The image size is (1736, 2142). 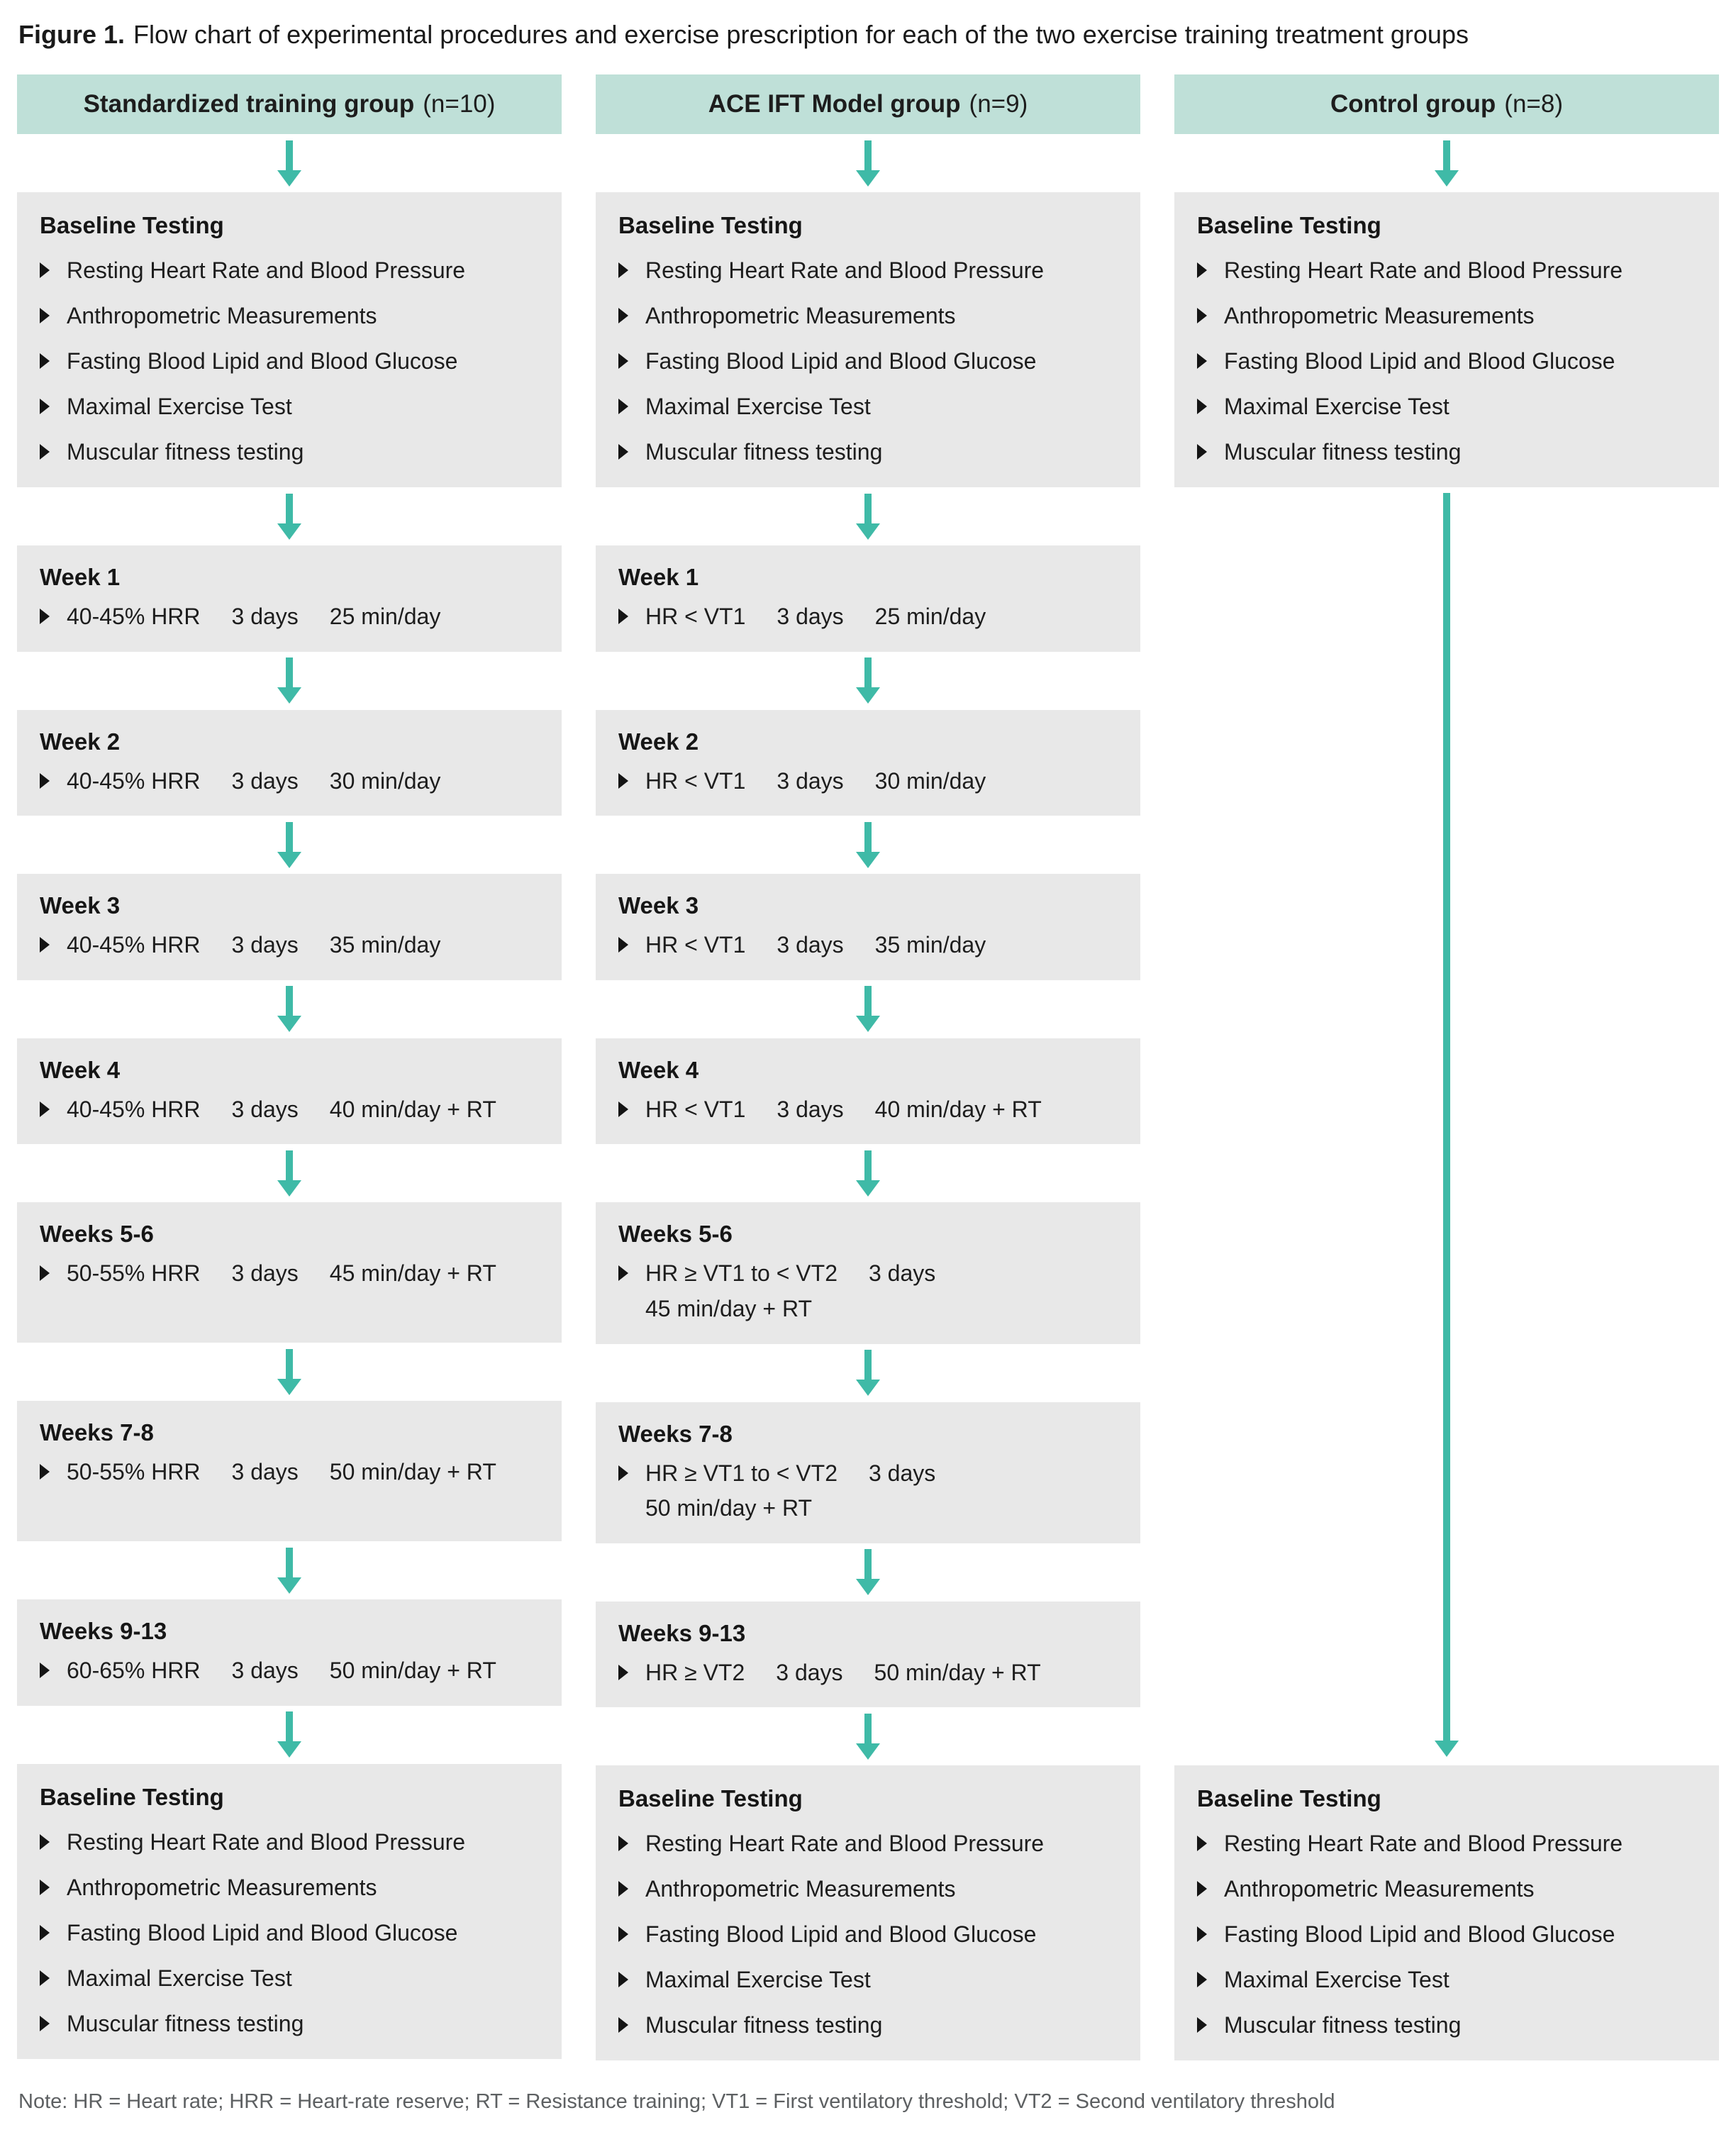 What do you see at coordinates (868, 1110) in the screenshot?
I see `week-line: HR < VT1 3 days 40 min/day + RT` at bounding box center [868, 1110].